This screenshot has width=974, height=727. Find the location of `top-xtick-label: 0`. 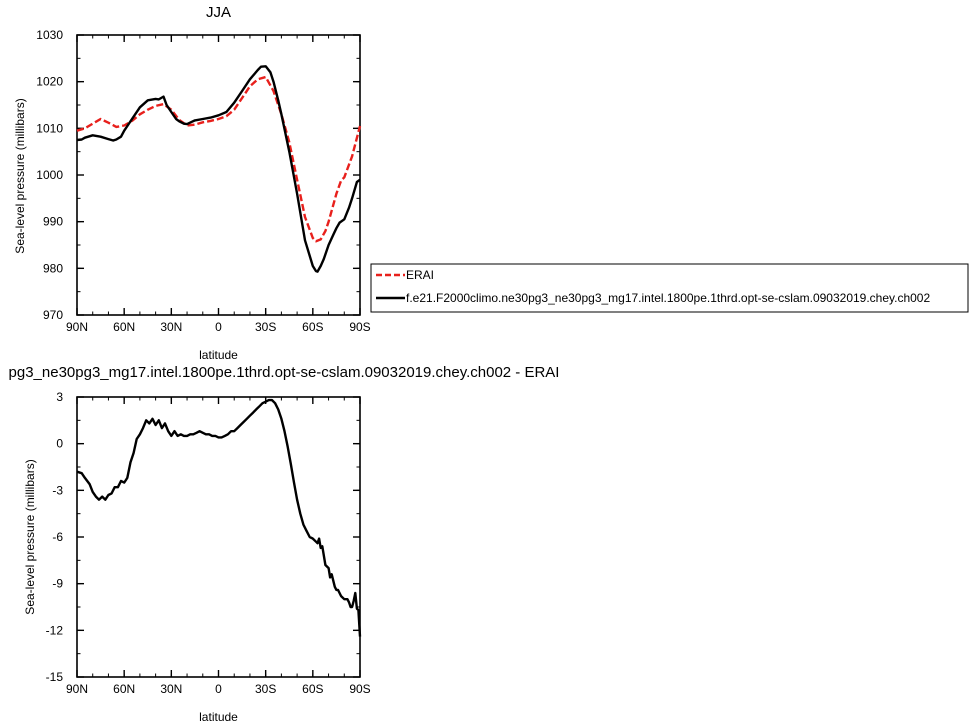

top-xtick-label: 0 is located at coordinates (218, 327).